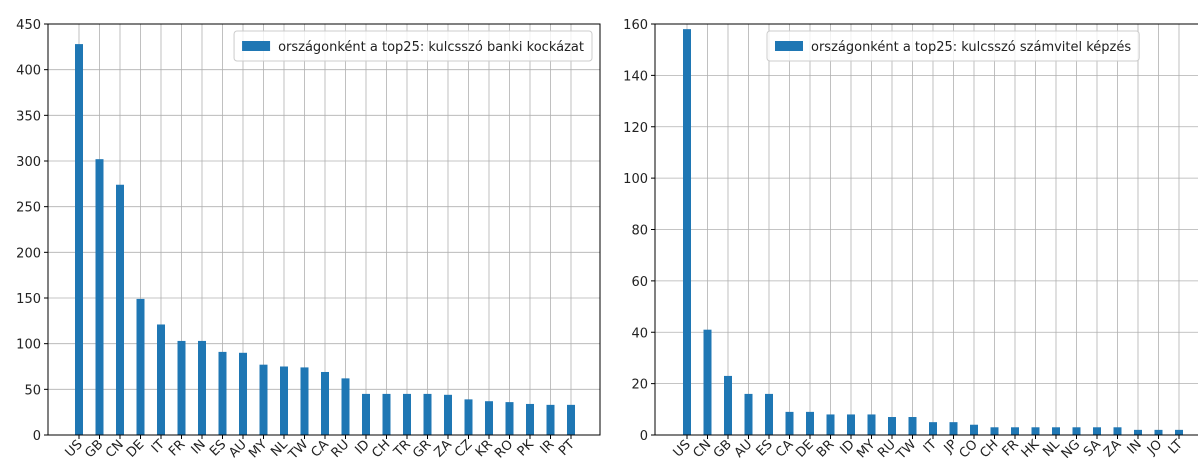  I want to click on x-tick-label: PK, so click(526, 448).